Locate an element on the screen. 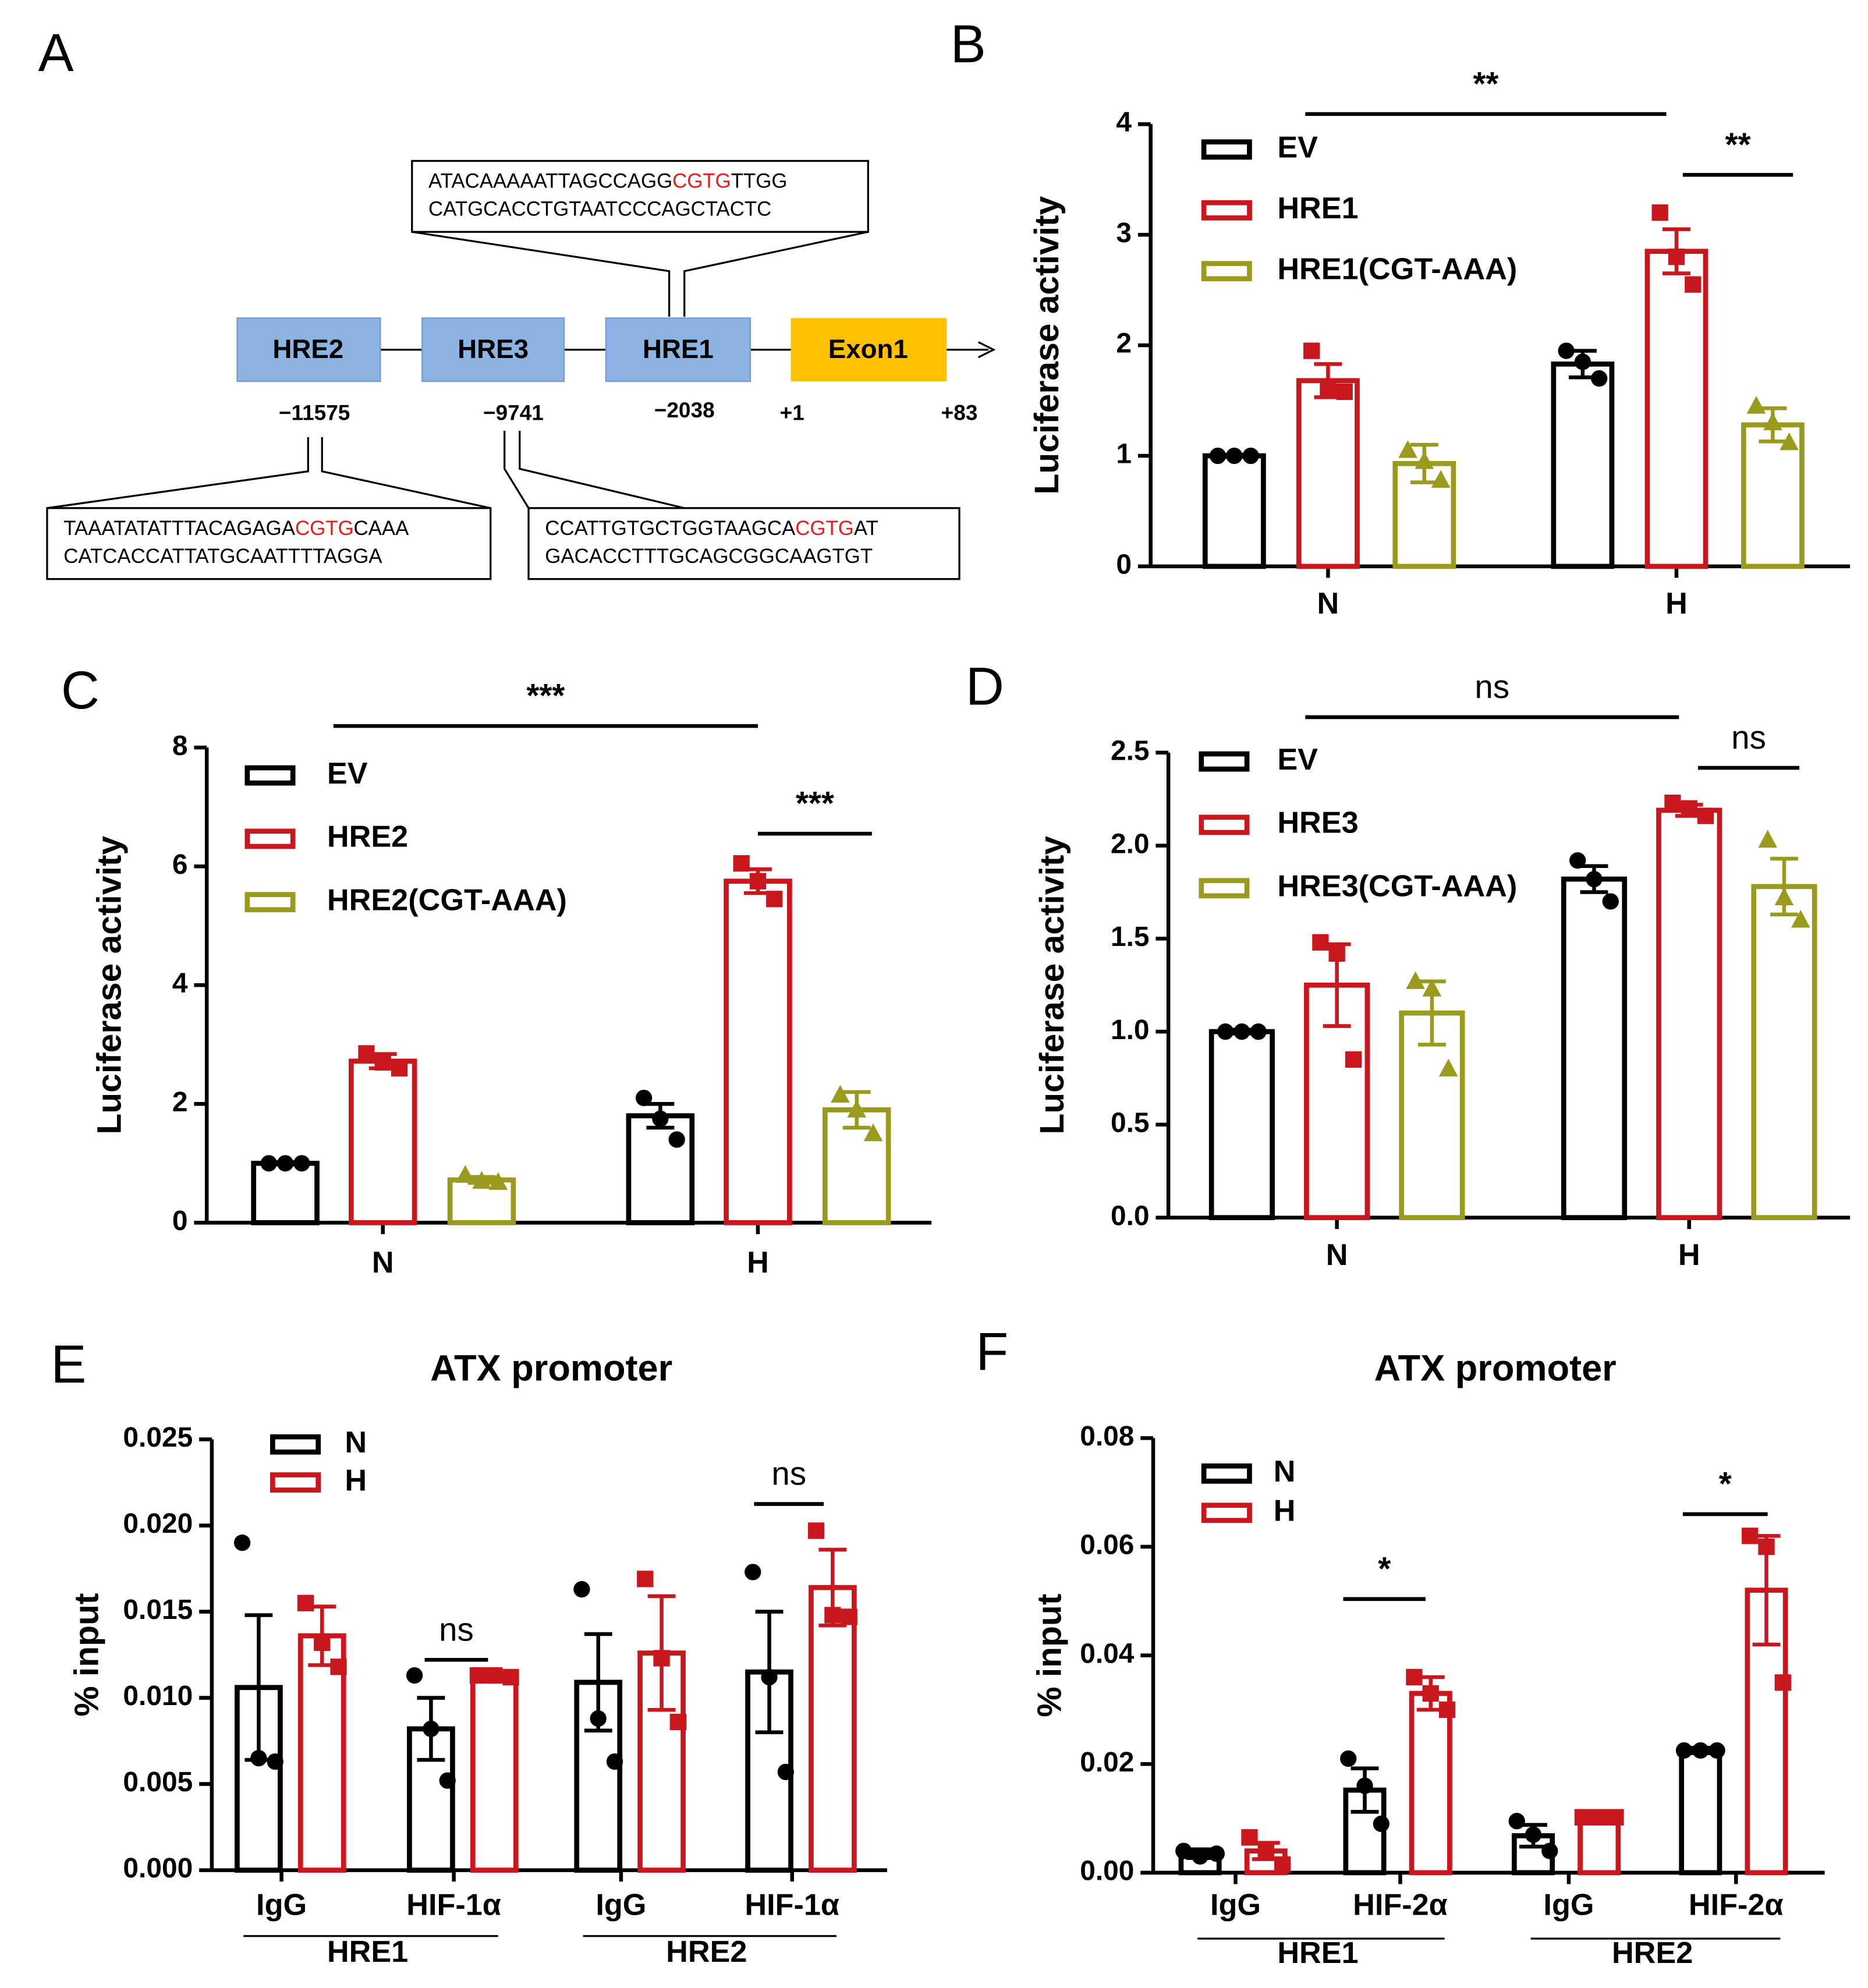 This screenshot has height=1988, width=1868. chart-title: ATX promoter is located at coordinates (551, 1368).